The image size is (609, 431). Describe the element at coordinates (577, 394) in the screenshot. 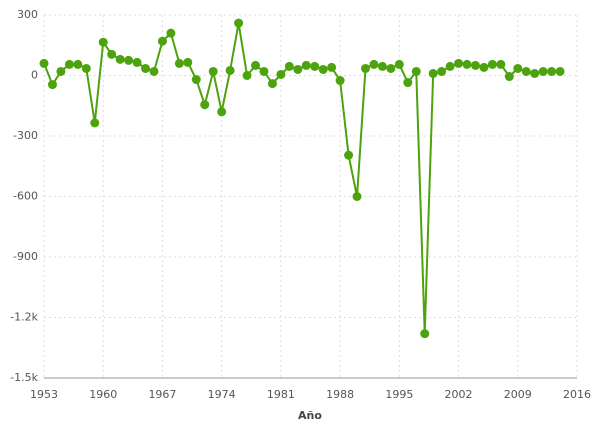

I see `x-tick-label: 2016` at that location.